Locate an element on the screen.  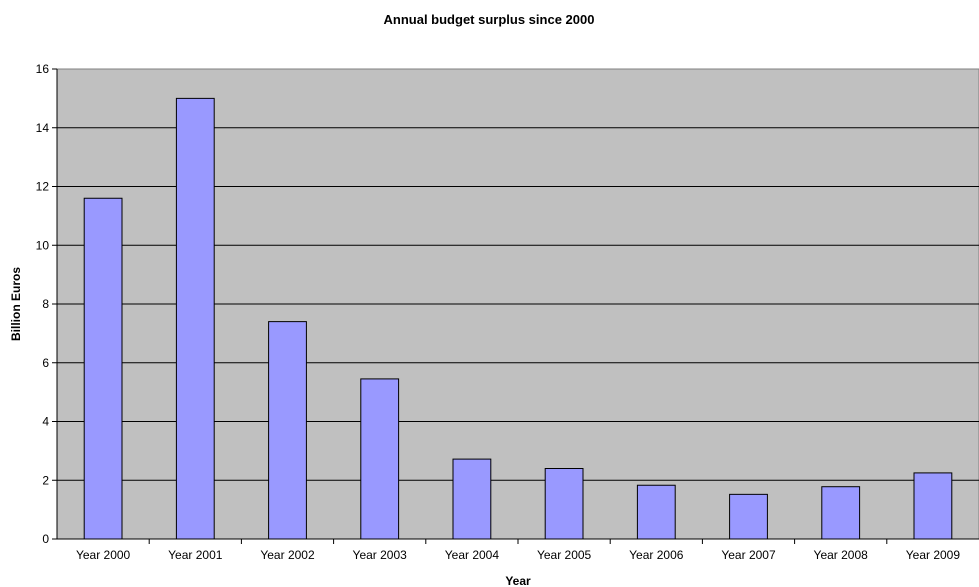
y-axis-title: Billion Euros is located at coordinates (16, 304).